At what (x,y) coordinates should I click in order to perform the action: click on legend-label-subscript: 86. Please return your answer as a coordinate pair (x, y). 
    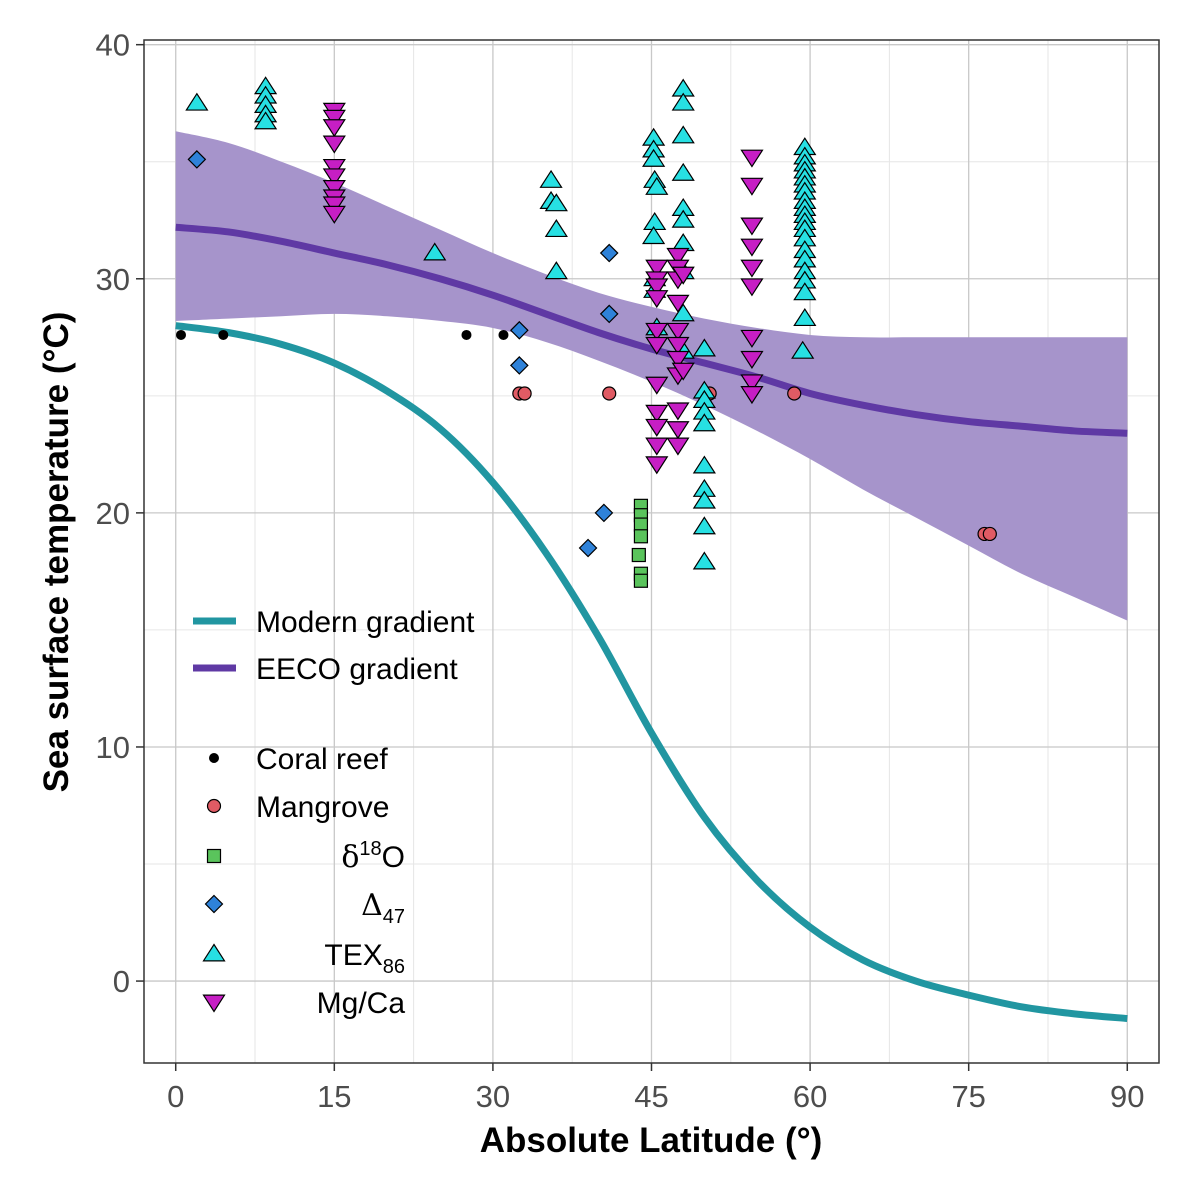
    Looking at the image, I should click on (394, 967).